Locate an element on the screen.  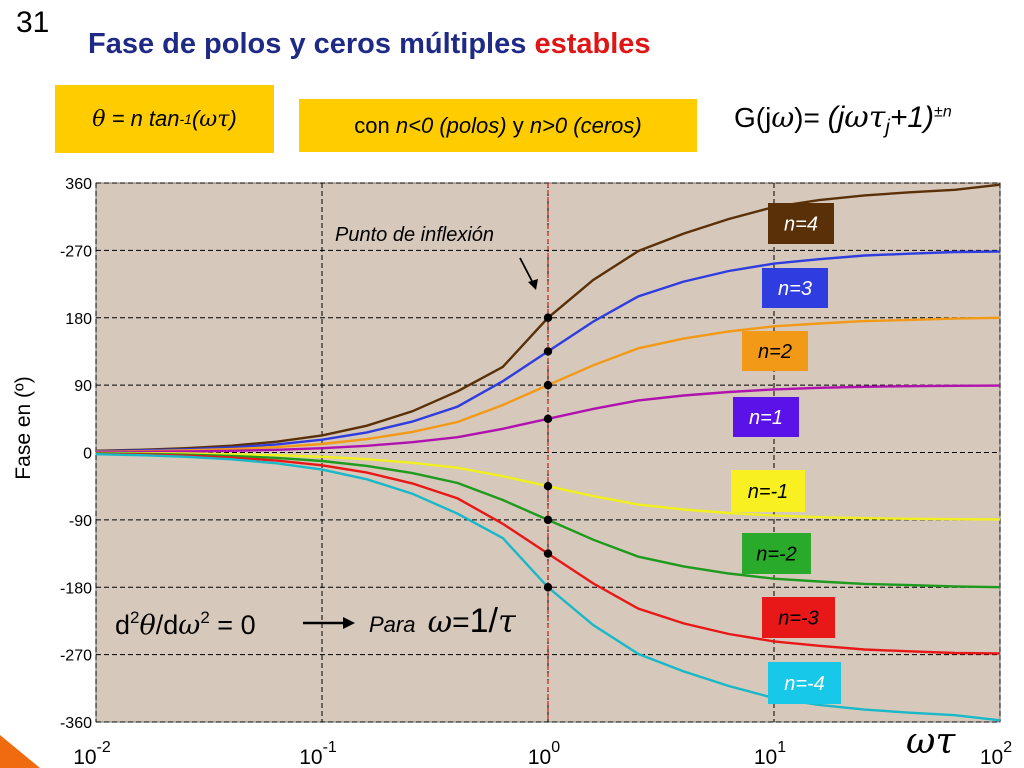
equation-arrowhead is located at coordinates (349, 623).